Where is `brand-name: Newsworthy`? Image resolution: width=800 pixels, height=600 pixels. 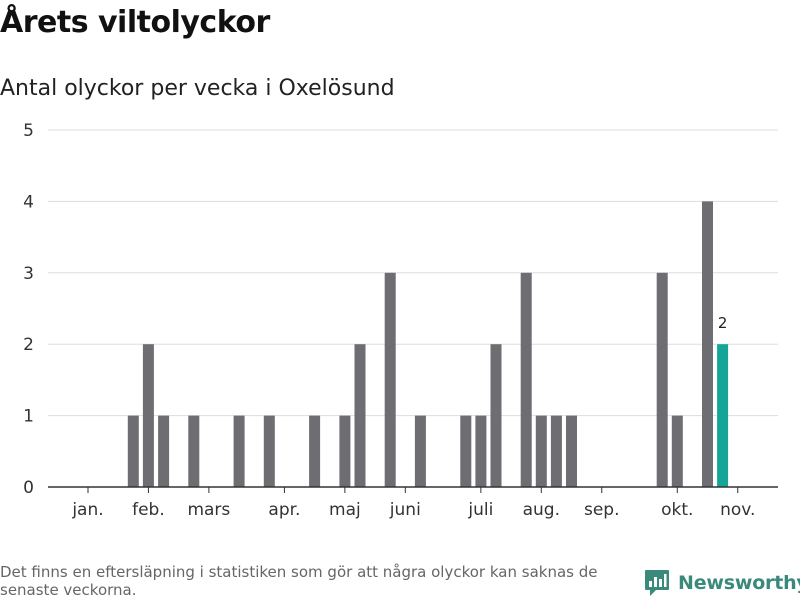
brand-name: Newsworthy is located at coordinates (739, 583).